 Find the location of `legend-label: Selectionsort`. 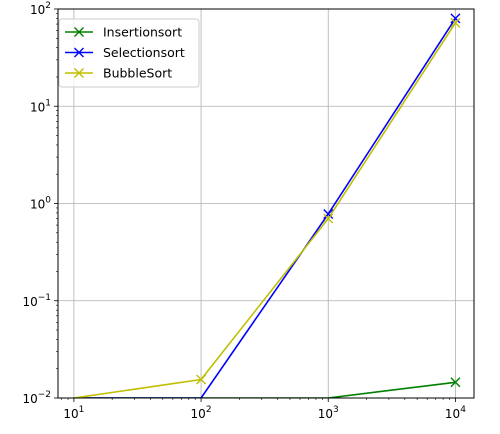

legend-label: Selectionsort is located at coordinates (144, 52).